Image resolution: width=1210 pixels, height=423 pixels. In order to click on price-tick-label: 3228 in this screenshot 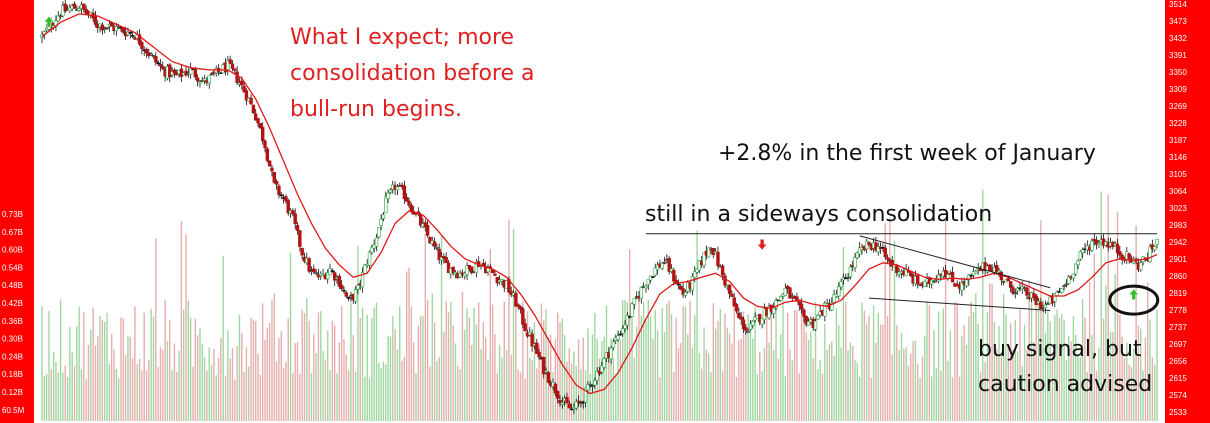, I will do `click(1178, 123)`.